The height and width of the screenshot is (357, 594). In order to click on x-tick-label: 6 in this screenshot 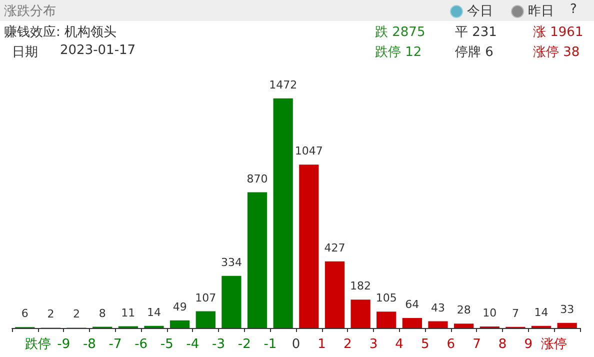, I will do `click(451, 344)`.